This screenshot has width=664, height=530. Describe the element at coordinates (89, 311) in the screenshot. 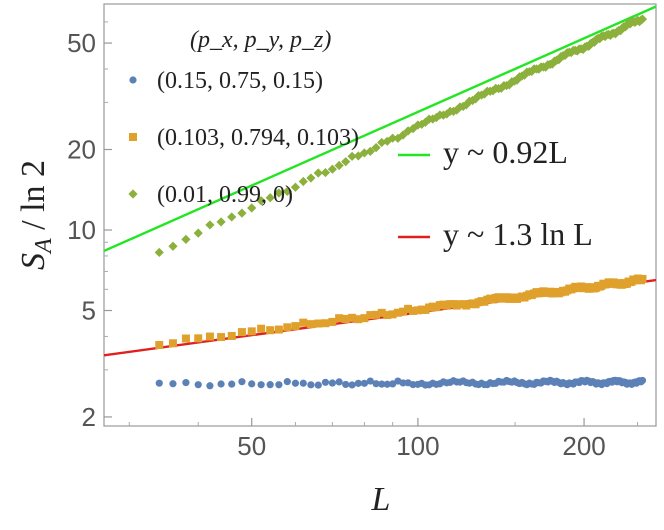

I see `y-tick-label: 5` at that location.